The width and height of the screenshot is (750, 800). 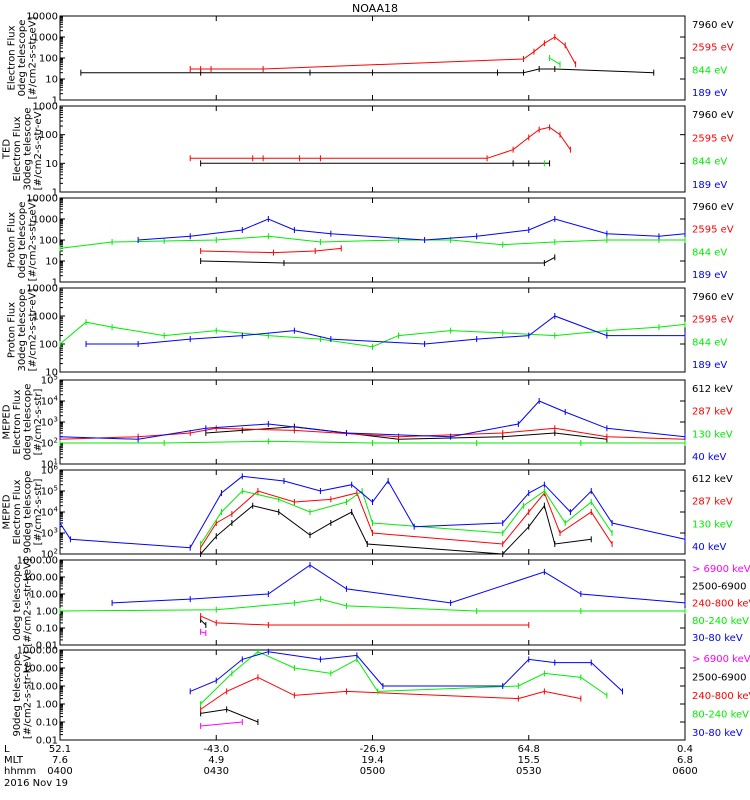 I want to click on x-tick-label: 0600, so click(x=684, y=771).